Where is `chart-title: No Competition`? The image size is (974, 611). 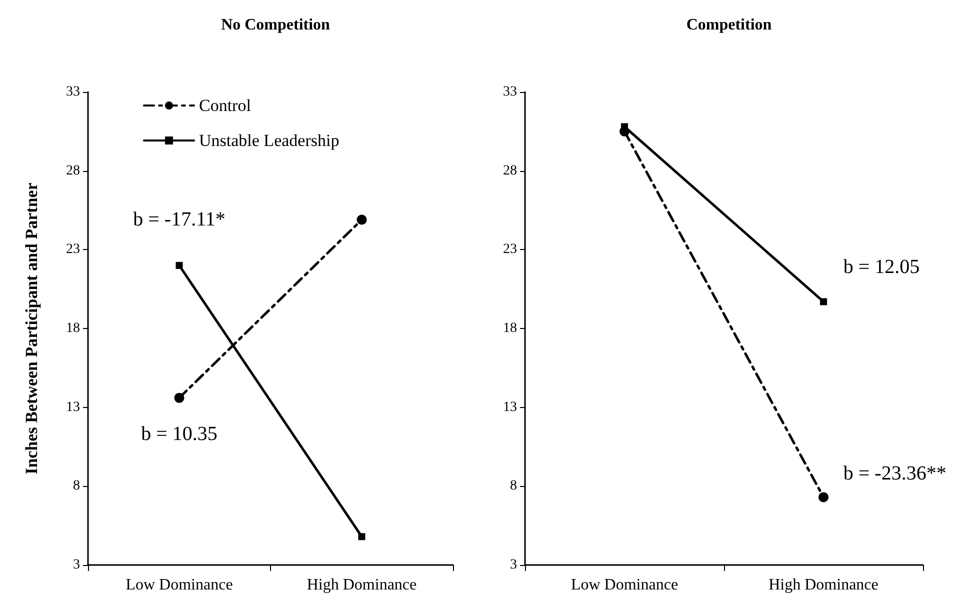 chart-title: No Competition is located at coordinates (275, 25).